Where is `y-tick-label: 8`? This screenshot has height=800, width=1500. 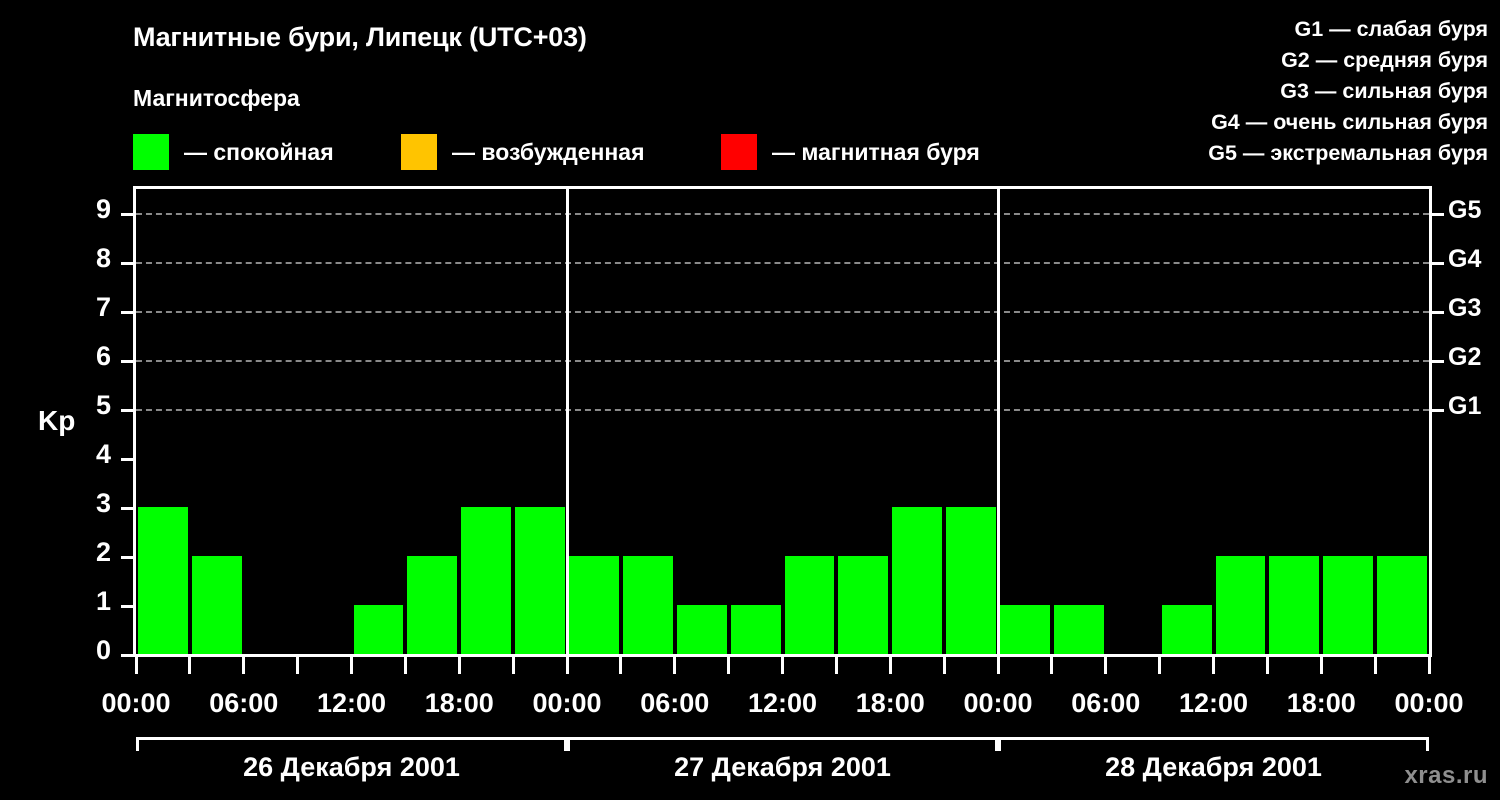
y-tick-label: 8 is located at coordinates (103, 258).